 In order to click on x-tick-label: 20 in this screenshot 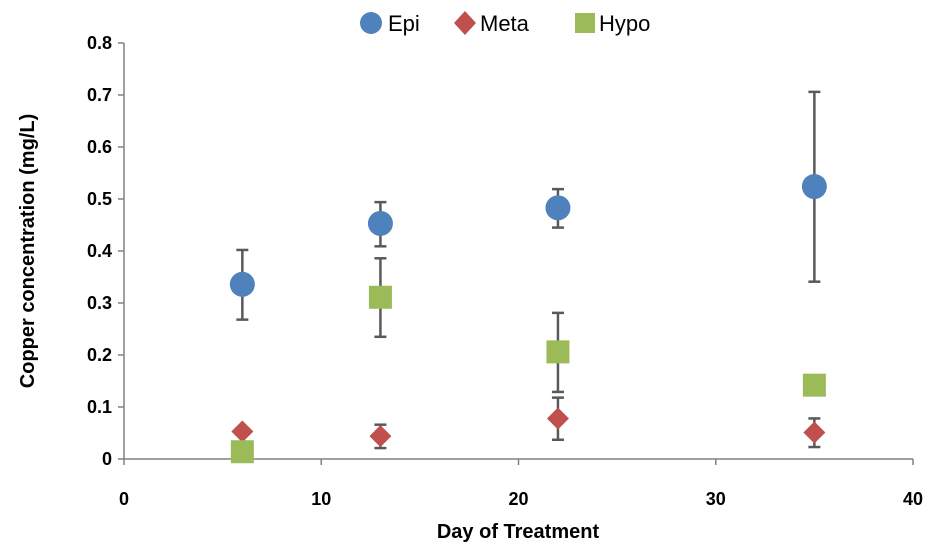, I will do `click(518, 499)`.